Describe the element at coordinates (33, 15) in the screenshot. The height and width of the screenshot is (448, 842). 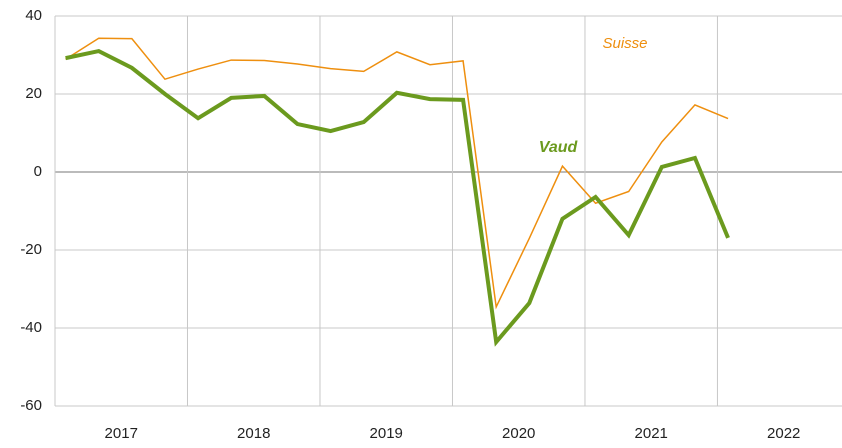
I see `y-tick-label: 40` at that location.